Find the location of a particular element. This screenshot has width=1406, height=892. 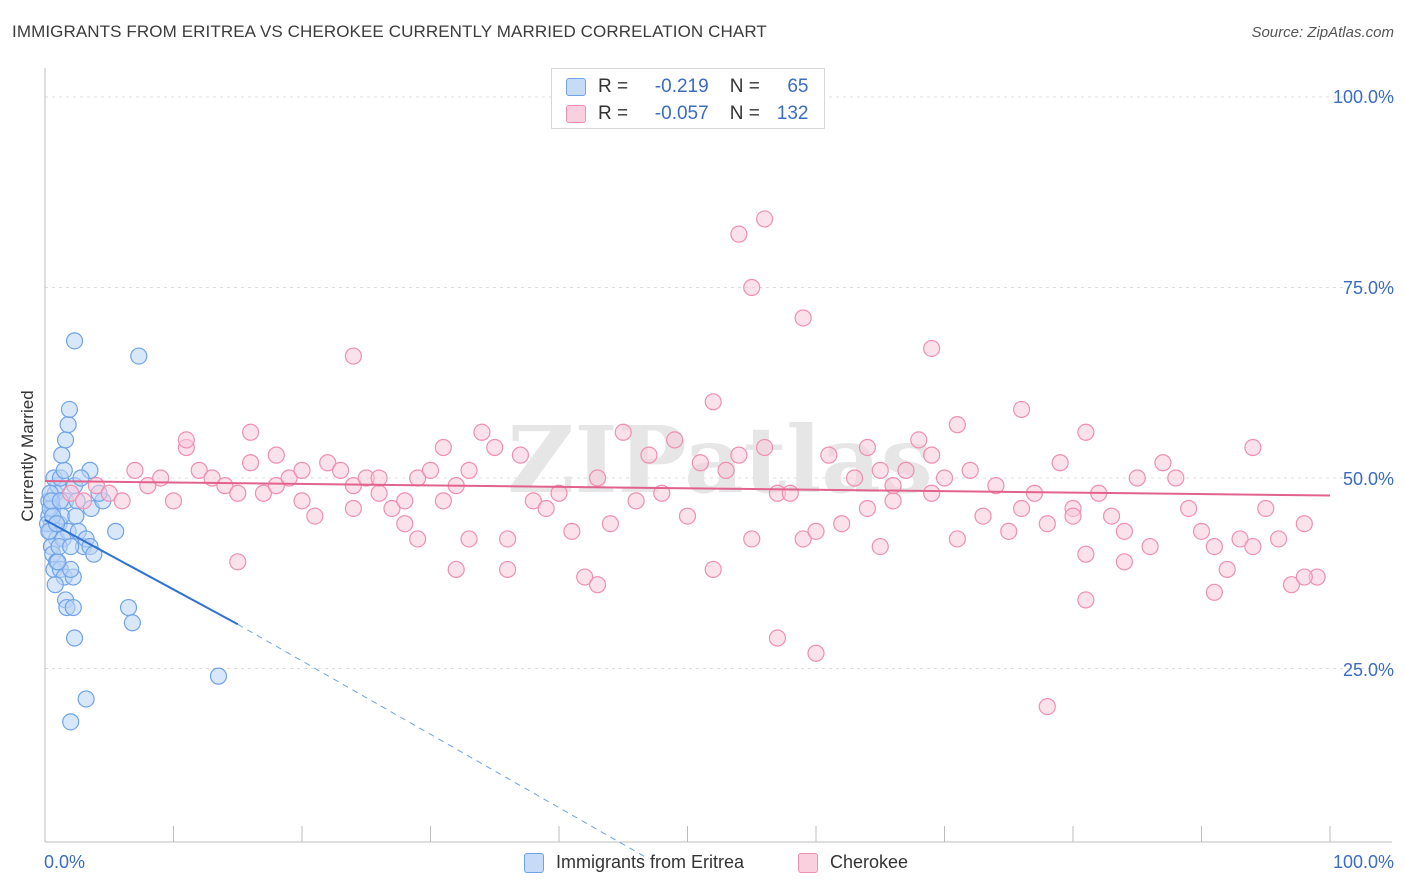

legend-swatch-cherokee is located at coordinates (808, 862).